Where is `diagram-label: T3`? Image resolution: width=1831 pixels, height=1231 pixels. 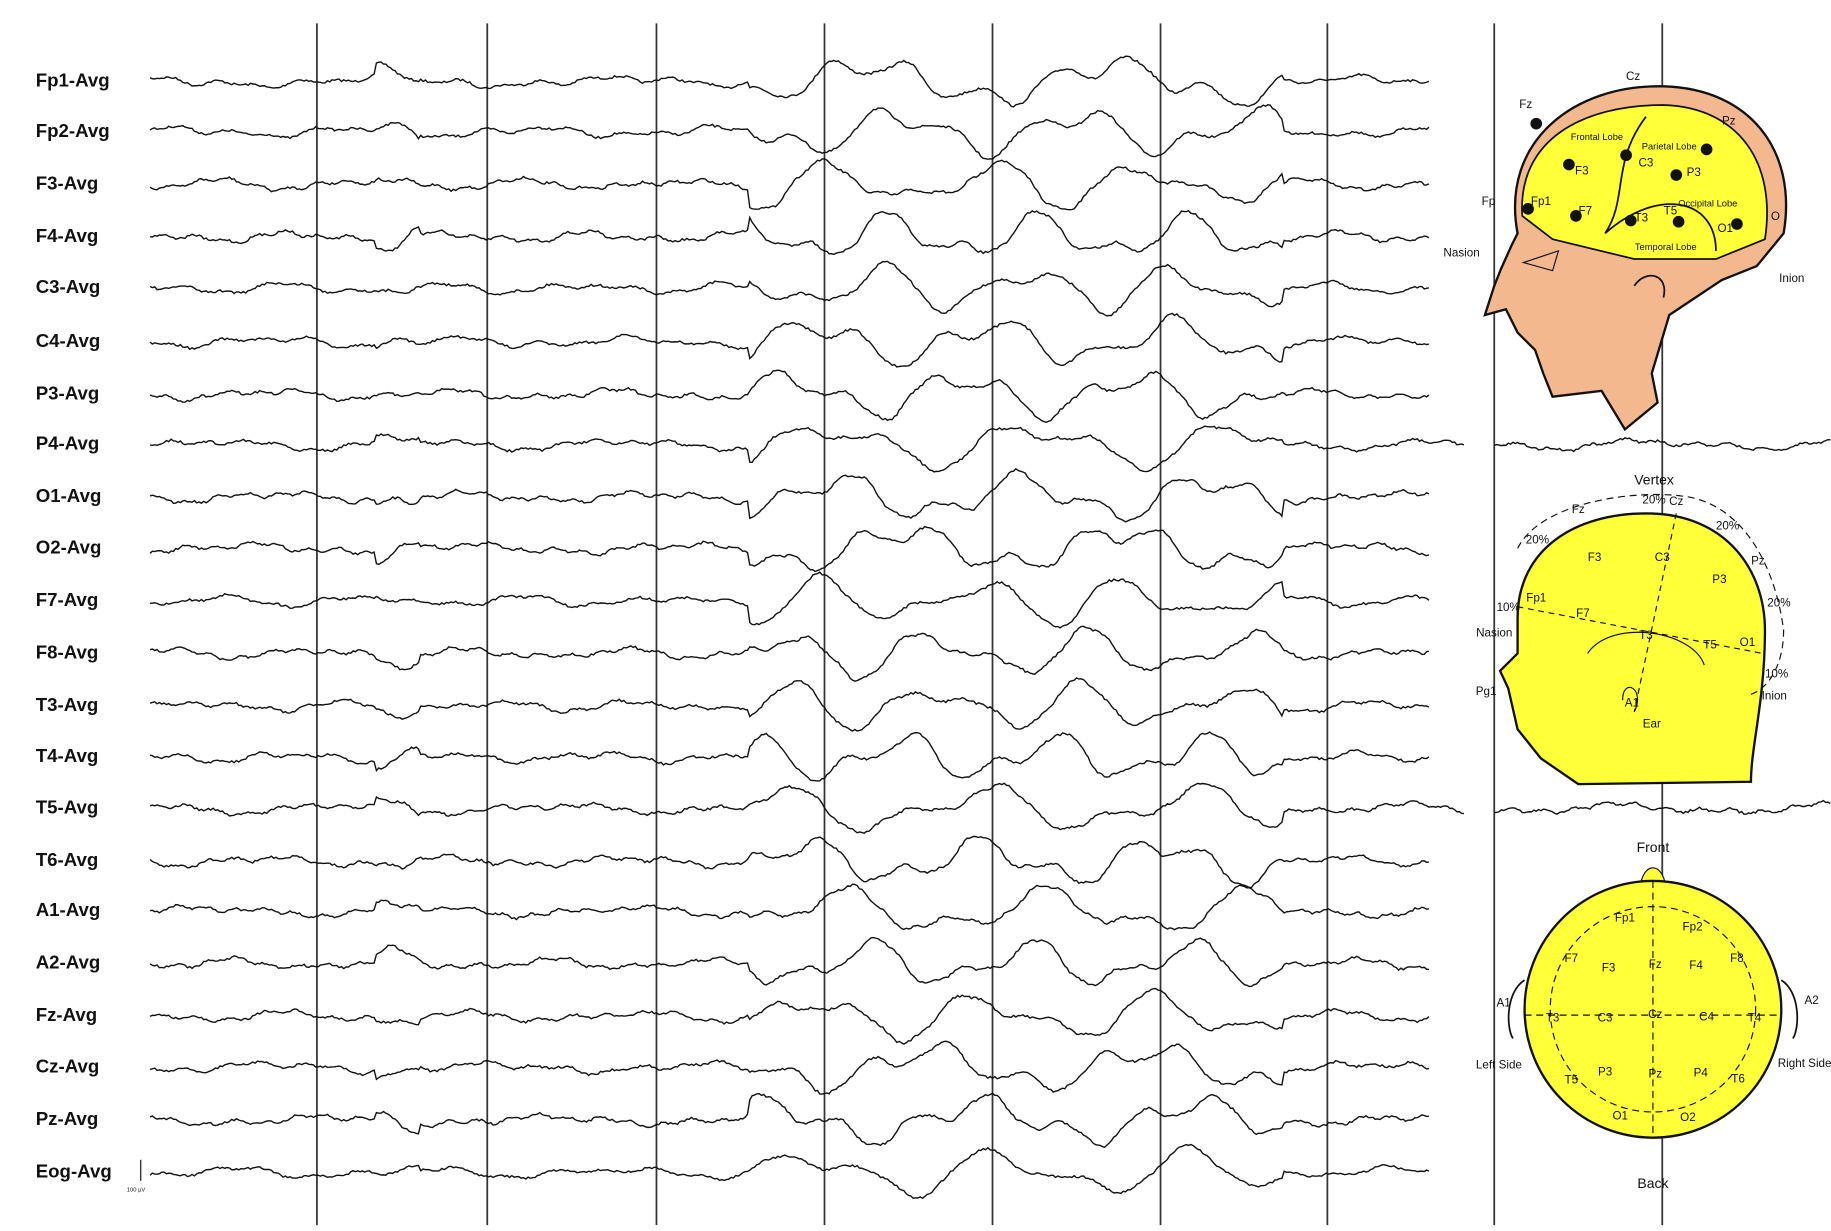 diagram-label: T3 is located at coordinates (1553, 1018).